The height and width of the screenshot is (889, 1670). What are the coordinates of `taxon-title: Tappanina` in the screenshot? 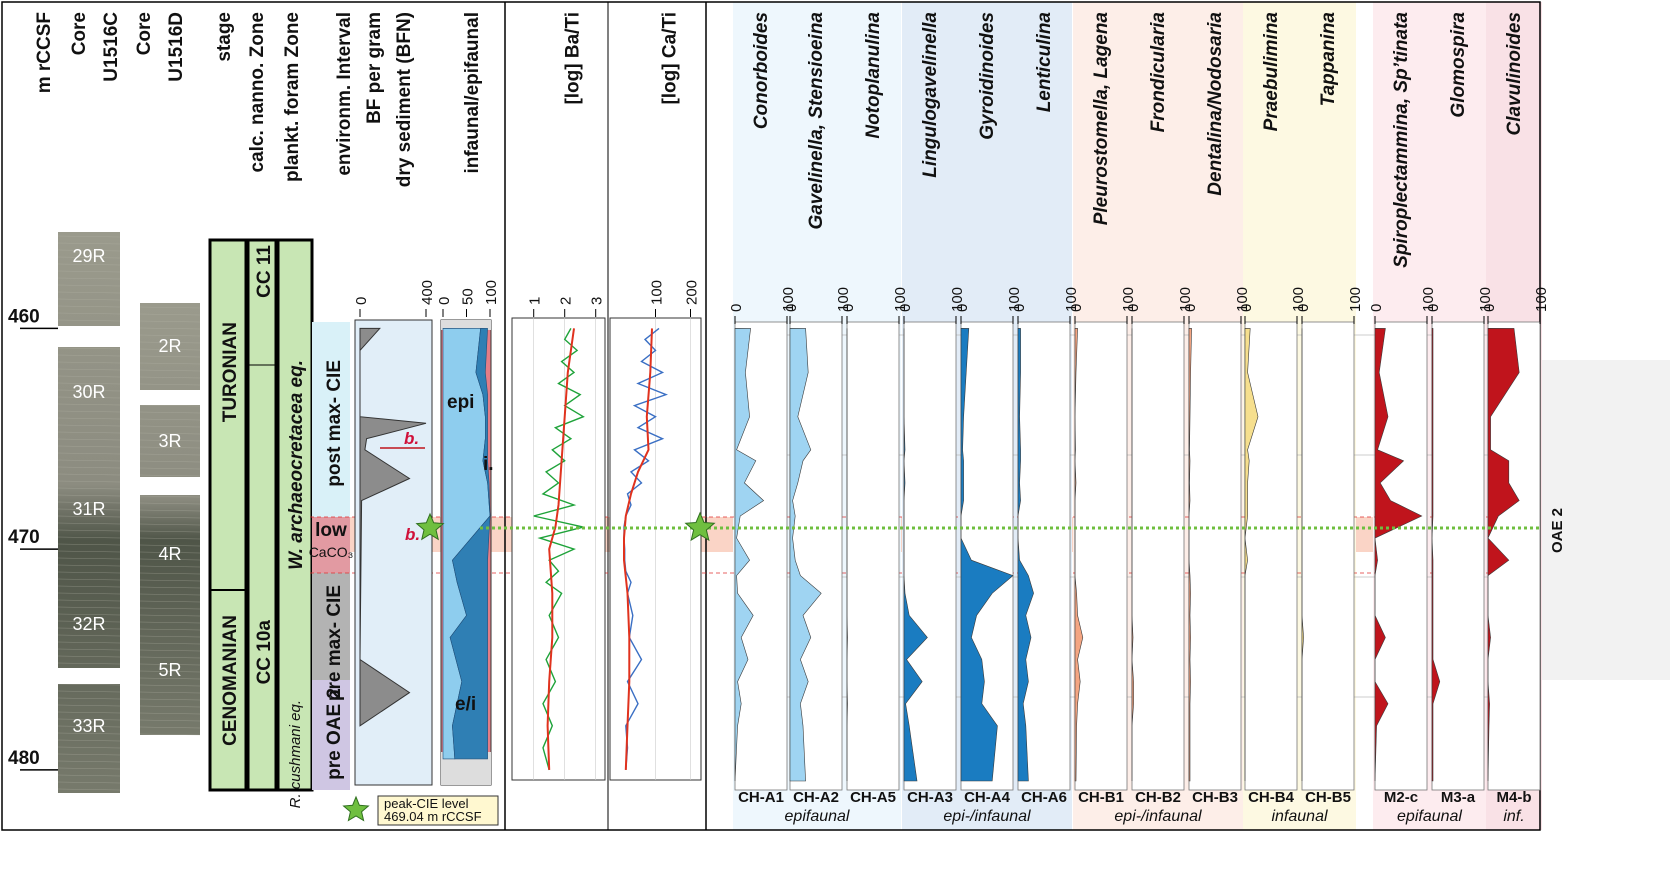 It's located at (1328, 59).